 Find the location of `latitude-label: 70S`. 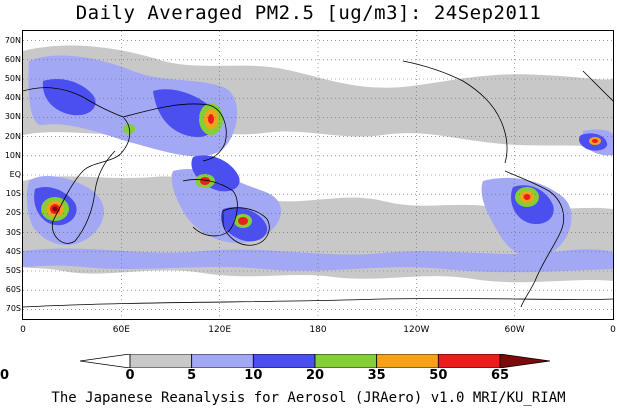

latitude-label: 70S is located at coordinates (13, 309).